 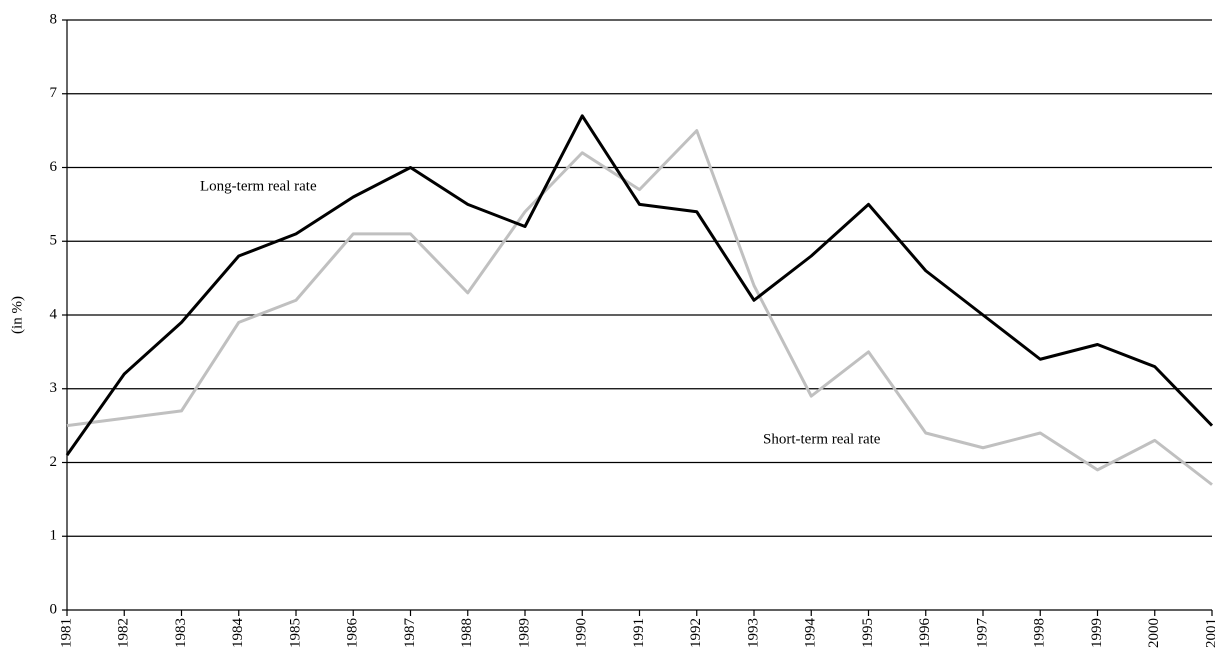 What do you see at coordinates (17, 315) in the screenshot?
I see `y-axis-label: (in %)` at bounding box center [17, 315].